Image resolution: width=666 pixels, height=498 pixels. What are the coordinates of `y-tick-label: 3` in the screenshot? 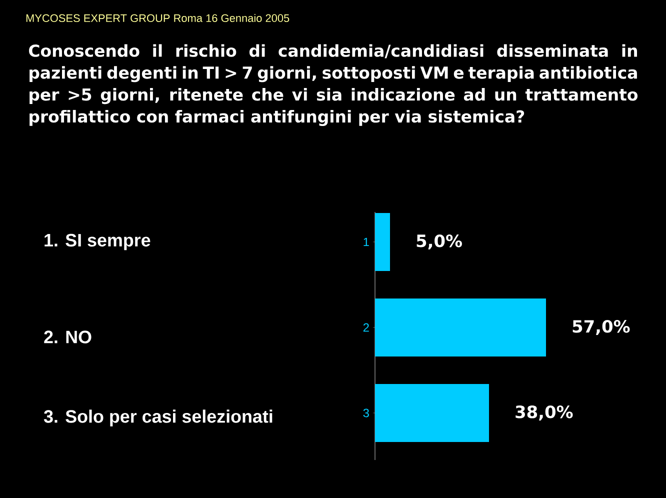 It's located at (366, 413).